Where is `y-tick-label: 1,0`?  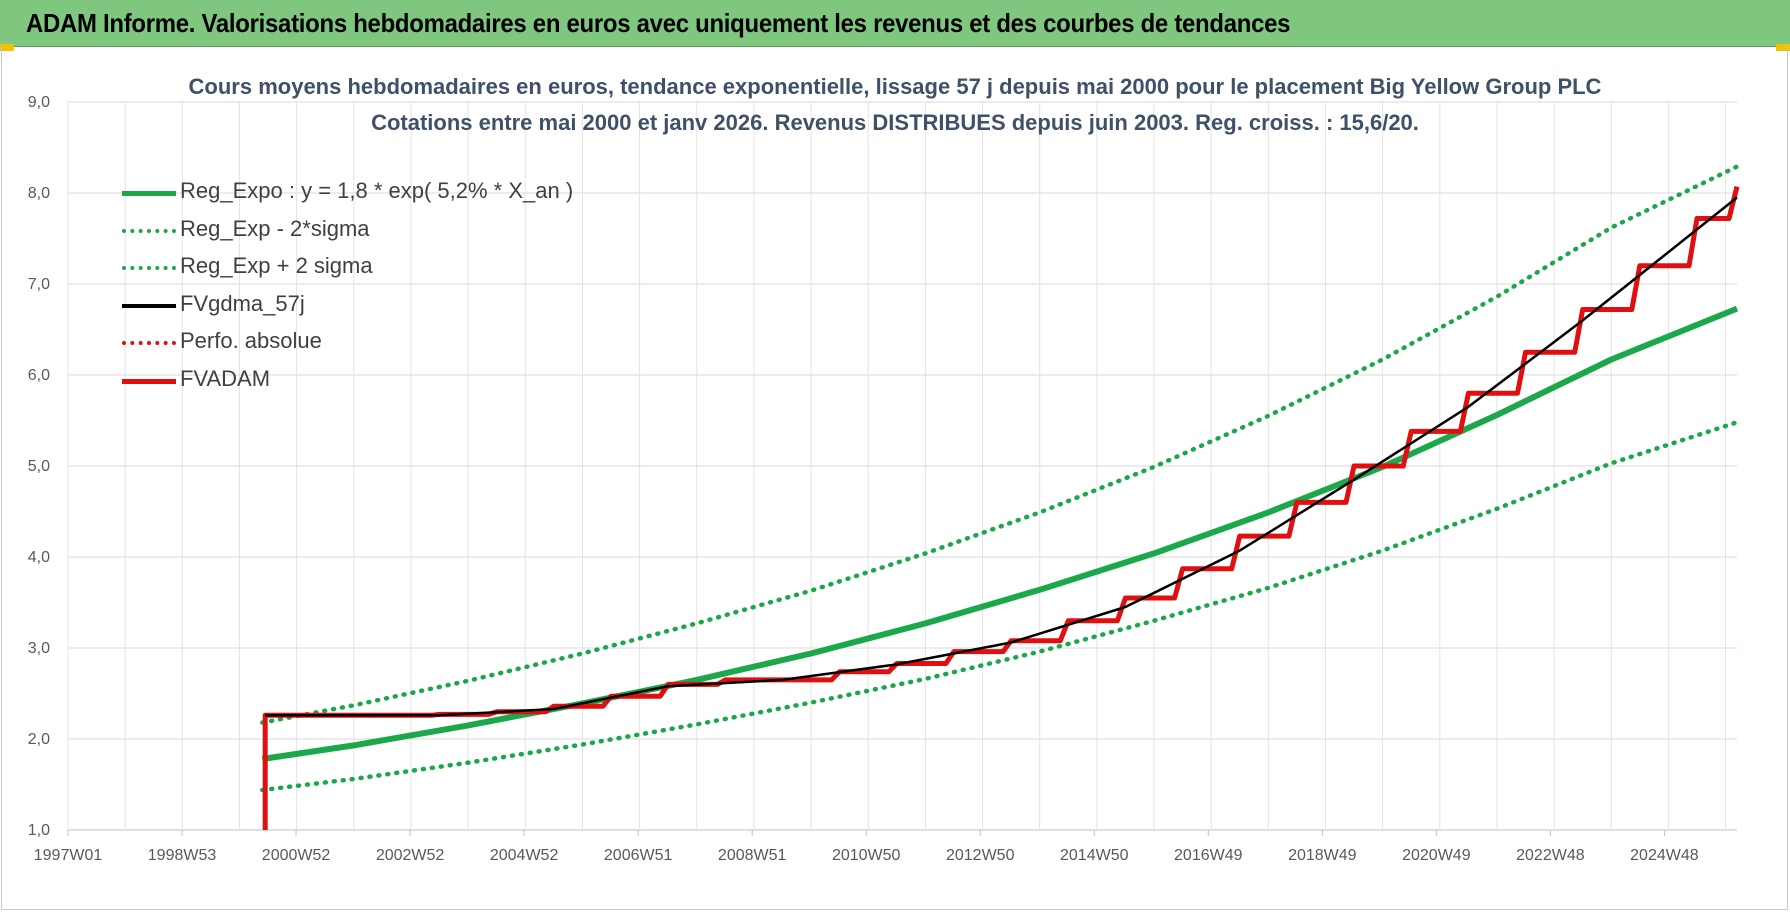
y-tick-label: 1,0 is located at coordinates (39, 830).